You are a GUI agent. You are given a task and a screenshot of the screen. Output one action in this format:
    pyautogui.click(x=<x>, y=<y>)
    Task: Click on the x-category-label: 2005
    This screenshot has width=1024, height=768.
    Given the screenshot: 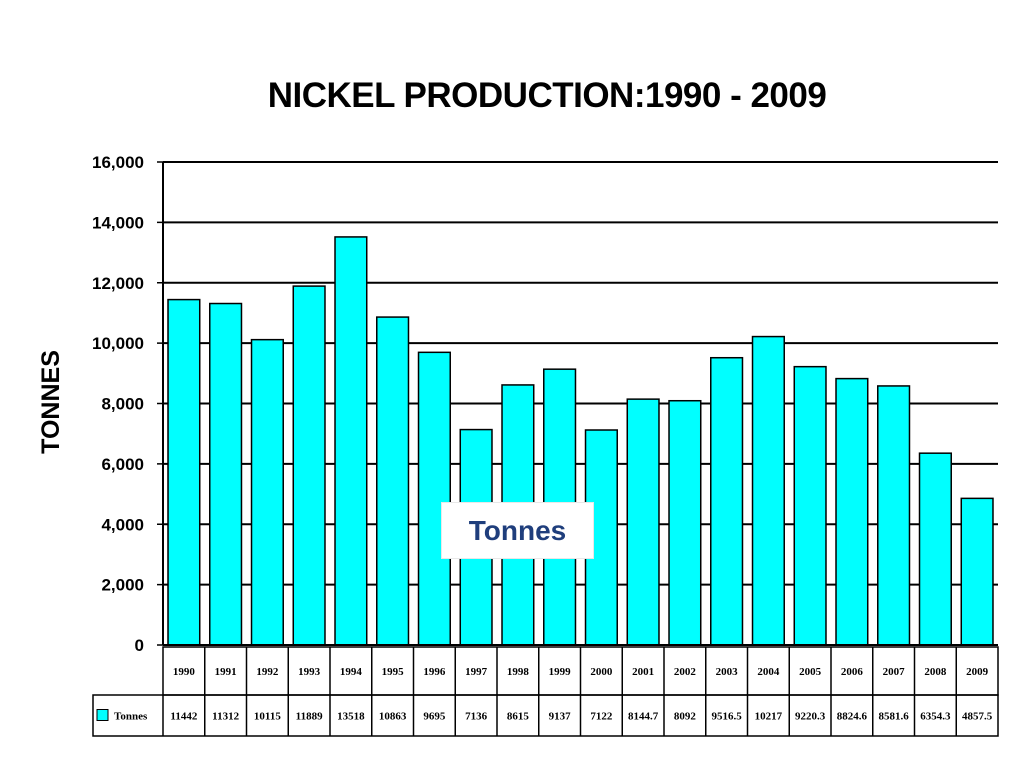 What is the action you would take?
    pyautogui.click(x=810, y=672)
    